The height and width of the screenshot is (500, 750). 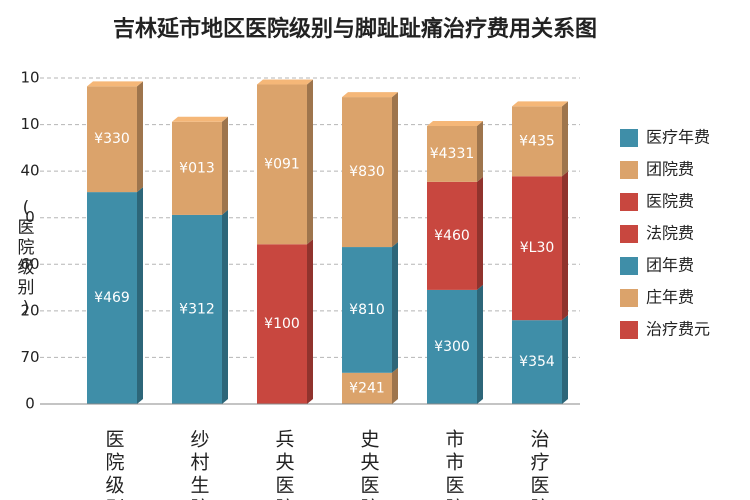 What do you see at coordinates (355, 29) in the screenshot?
I see `chart-title: 吉林延市地区医院级别与脚趾趾痛治疗费用关系图` at bounding box center [355, 29].